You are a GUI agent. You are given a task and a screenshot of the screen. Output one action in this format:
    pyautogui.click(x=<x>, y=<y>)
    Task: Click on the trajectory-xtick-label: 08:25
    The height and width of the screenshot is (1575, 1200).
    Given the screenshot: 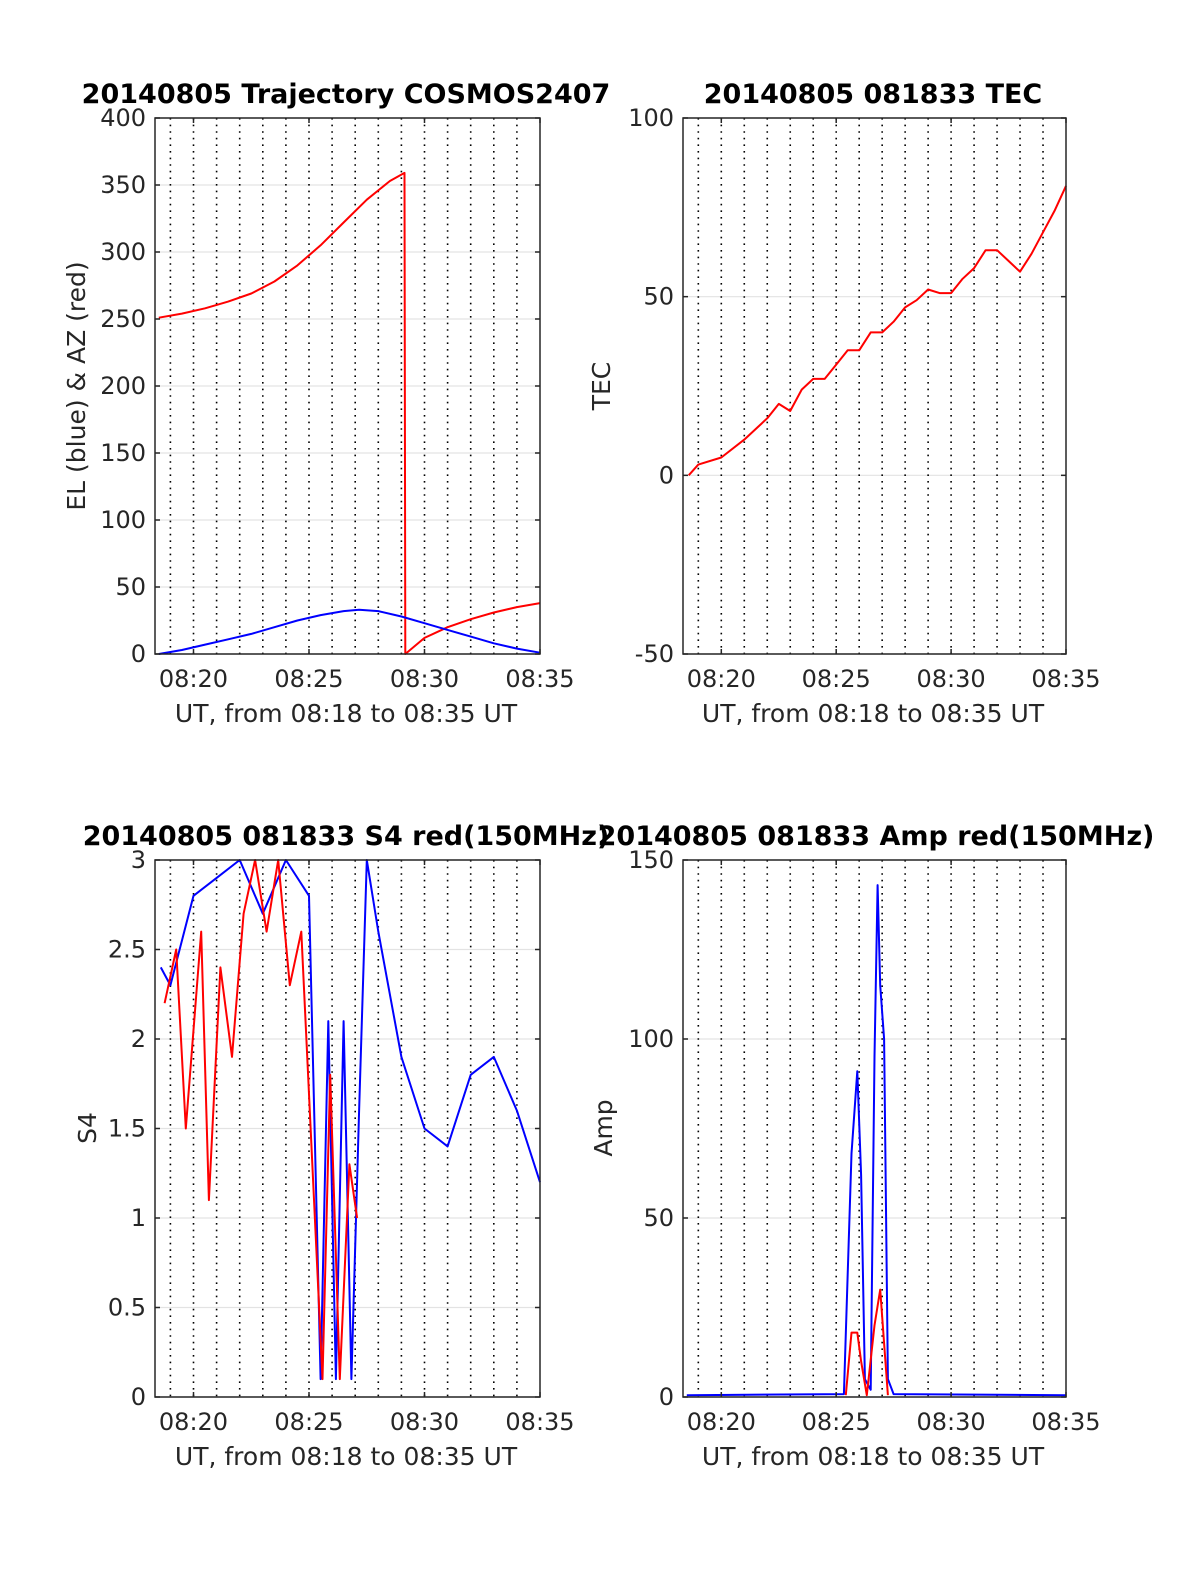 What is the action you would take?
    pyautogui.click(x=308, y=679)
    